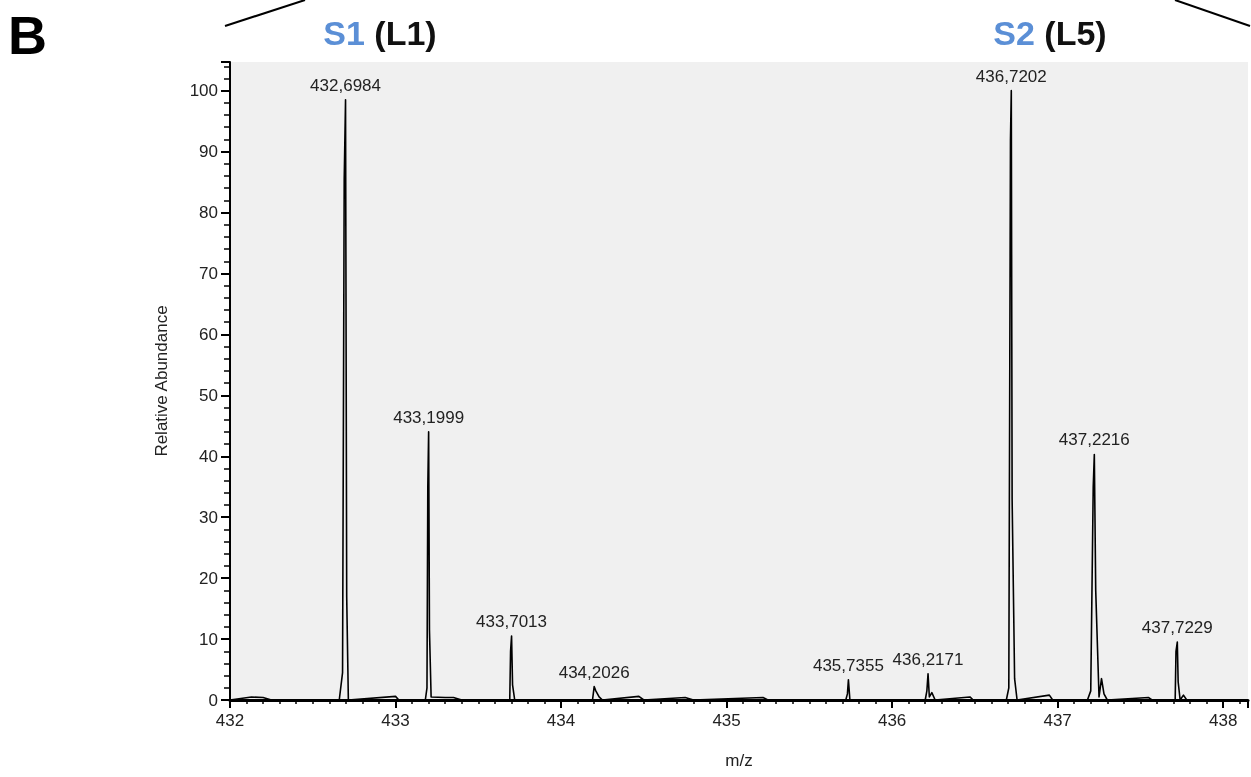  Describe the element at coordinates (208, 456) in the screenshot. I see `y-tick-label: 40` at that location.